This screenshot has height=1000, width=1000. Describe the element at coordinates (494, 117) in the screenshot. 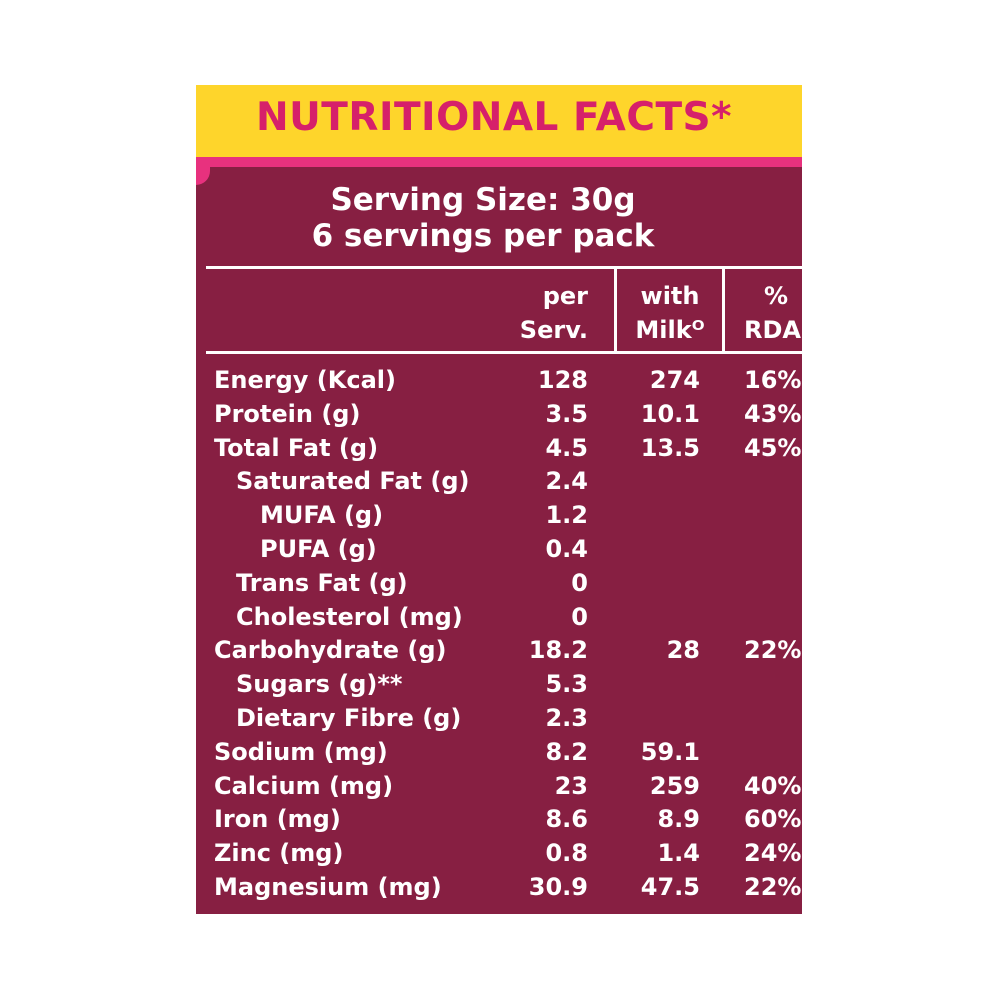

I see `panel-title: NUTRITIONAL FACTS*` at that location.